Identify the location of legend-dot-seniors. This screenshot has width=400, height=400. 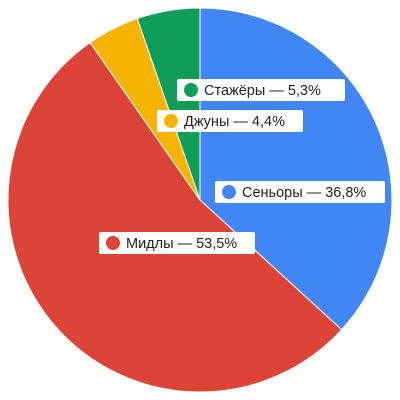
(229, 192).